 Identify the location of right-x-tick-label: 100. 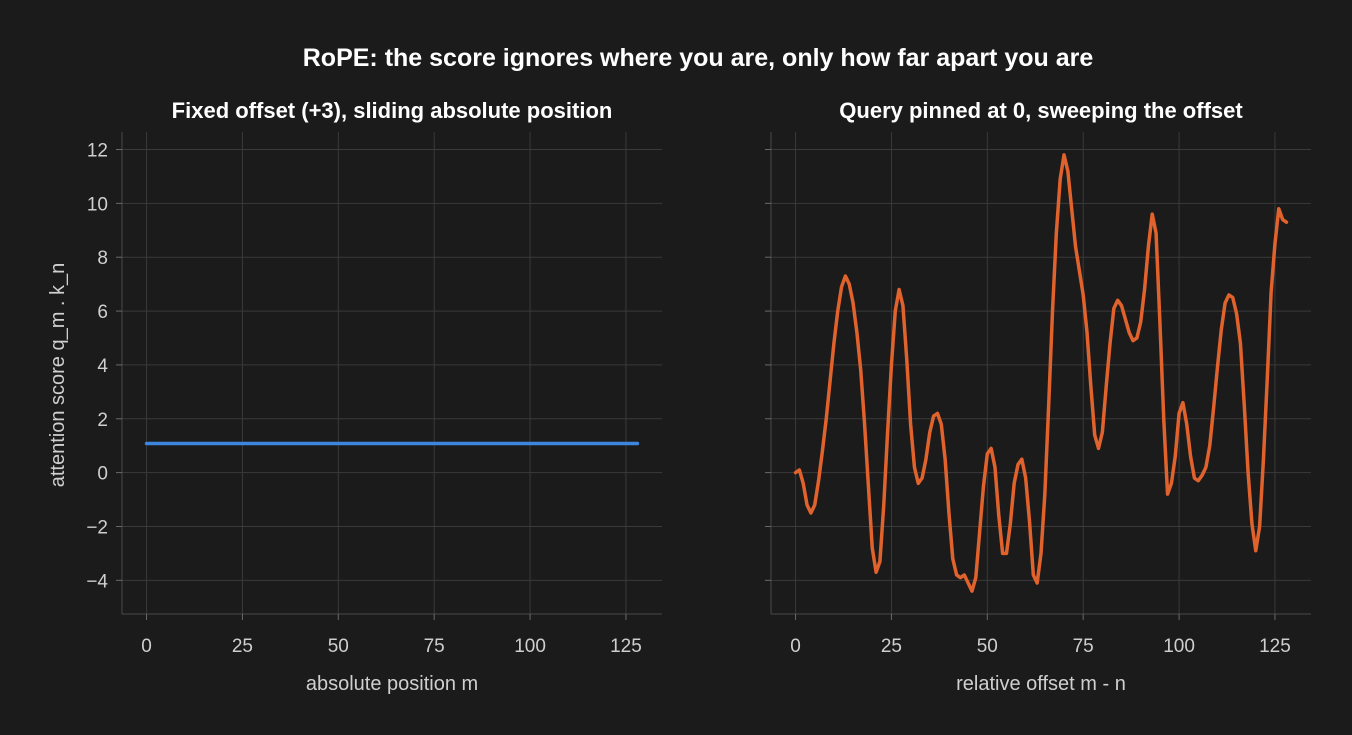
(1179, 646).